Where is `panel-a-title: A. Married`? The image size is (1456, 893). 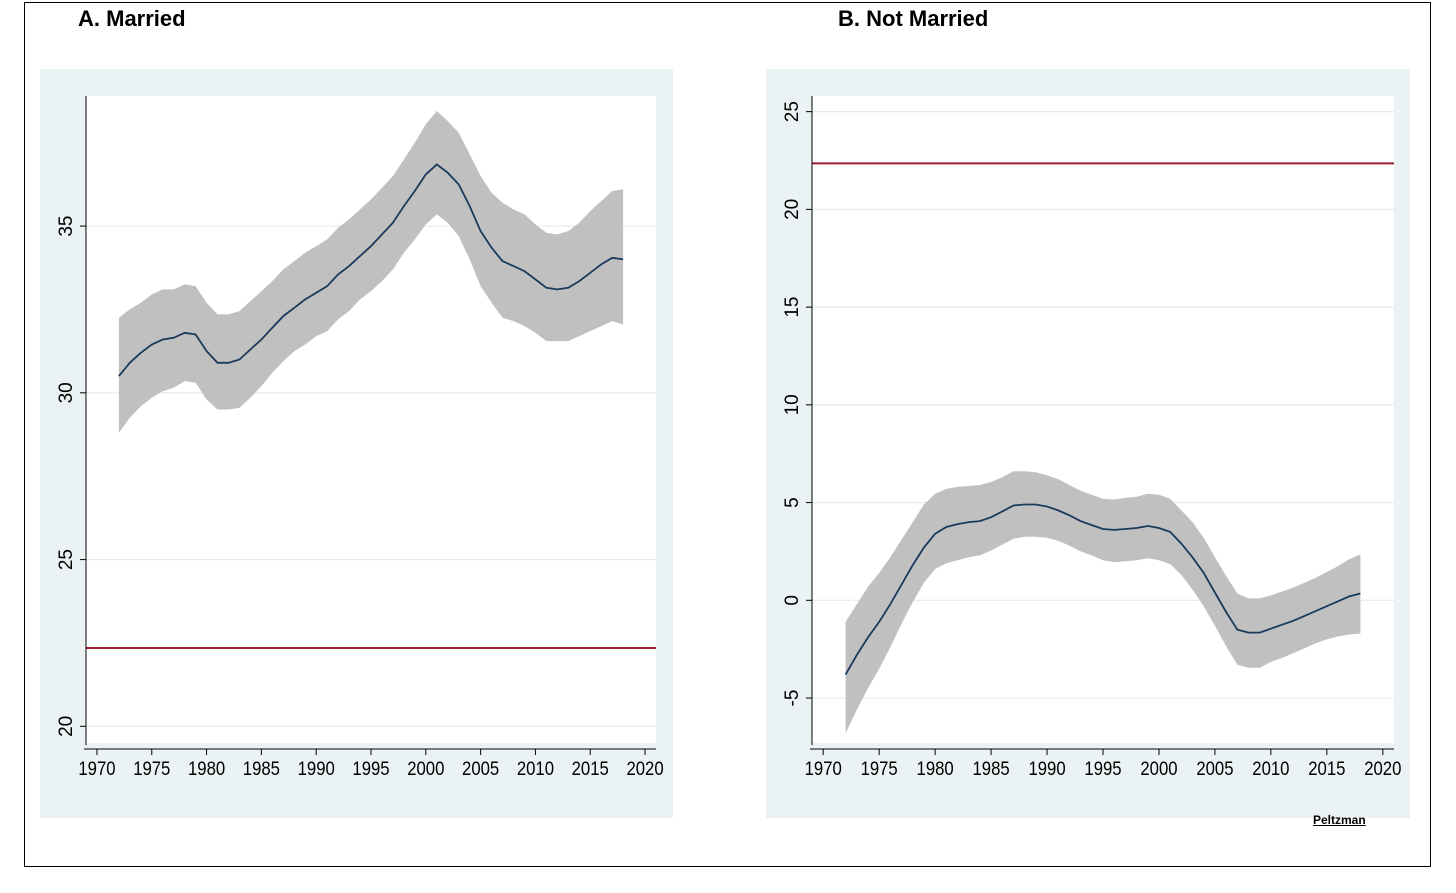
panel-a-title: A. Married is located at coordinates (132, 18).